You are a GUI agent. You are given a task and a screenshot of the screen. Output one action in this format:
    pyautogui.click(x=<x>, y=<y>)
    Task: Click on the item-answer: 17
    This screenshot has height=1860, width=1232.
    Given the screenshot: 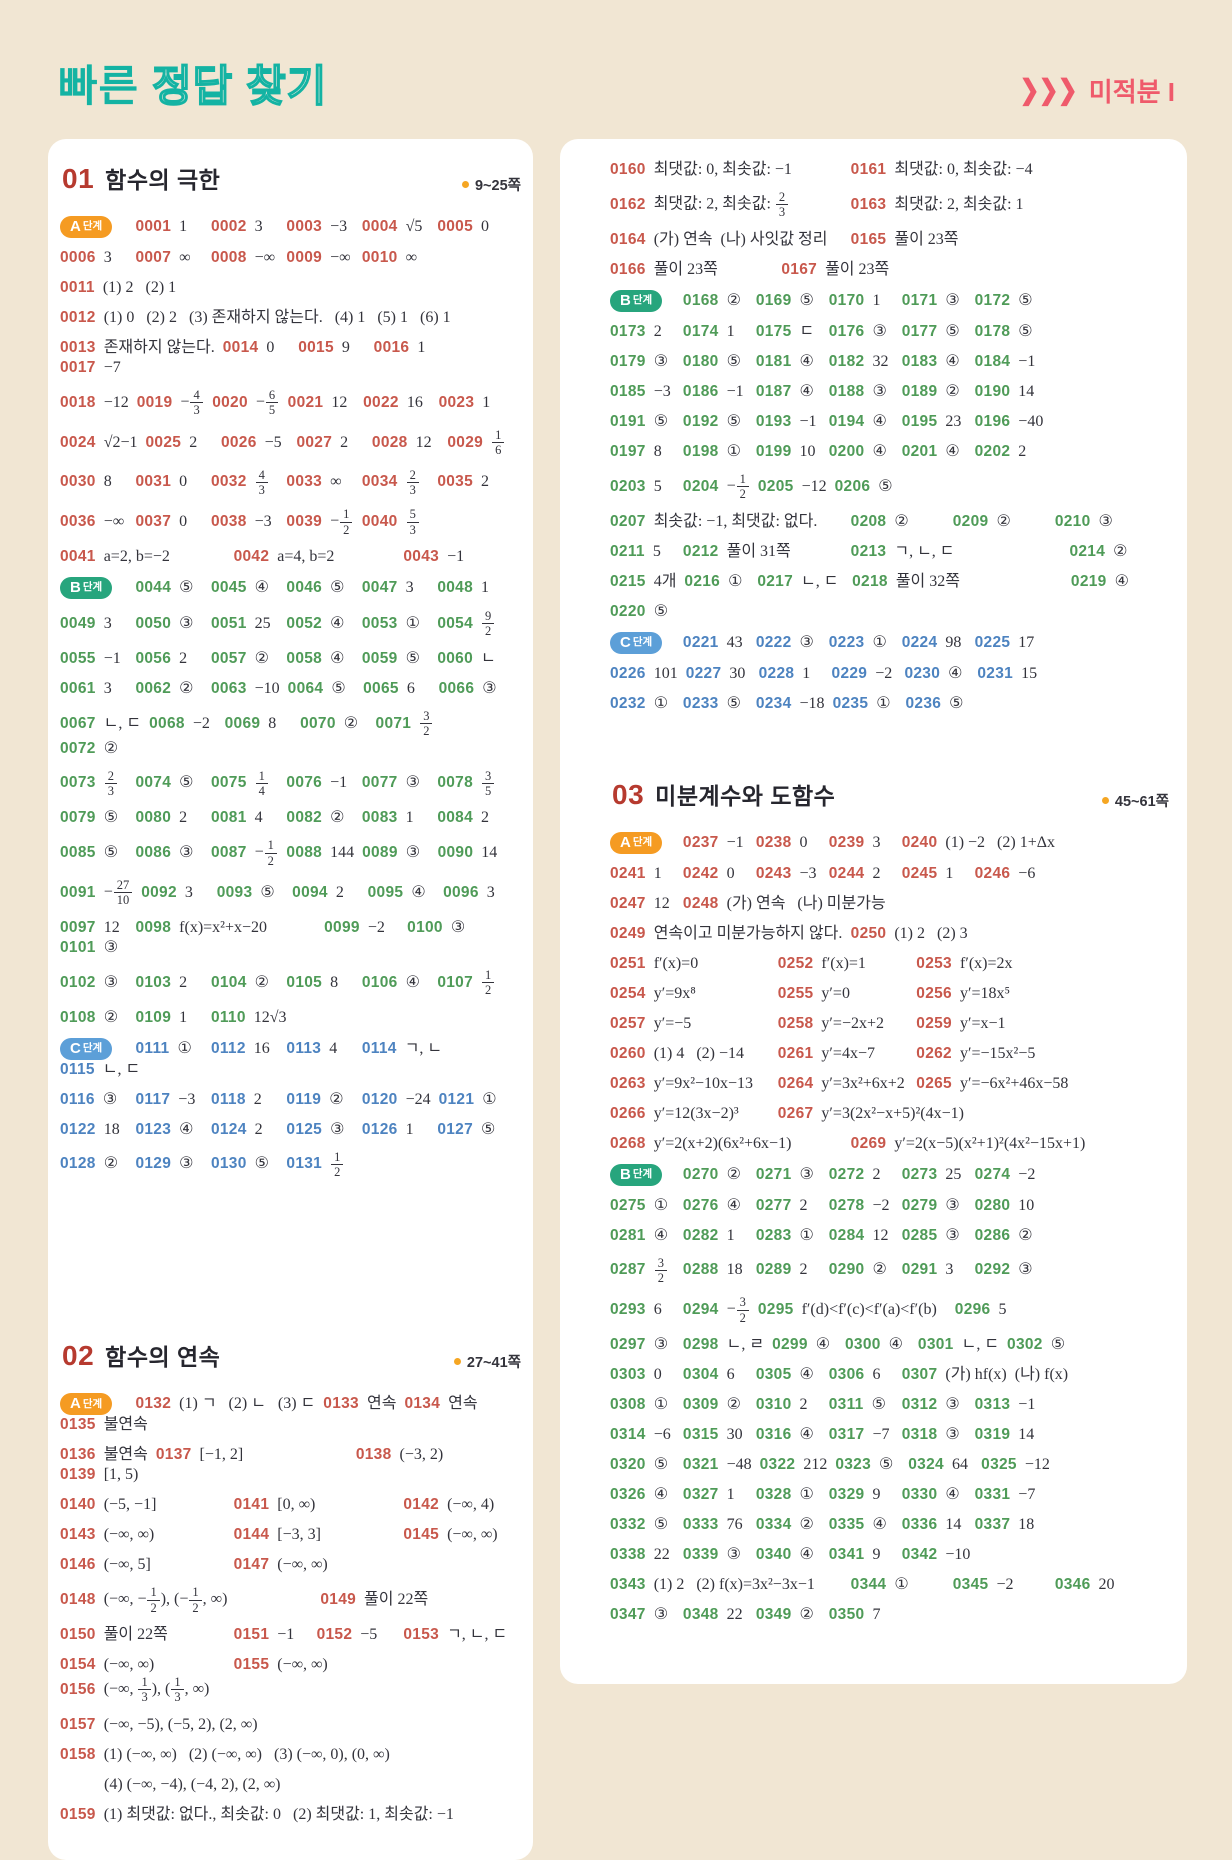 What is the action you would take?
    pyautogui.click(x=1026, y=642)
    